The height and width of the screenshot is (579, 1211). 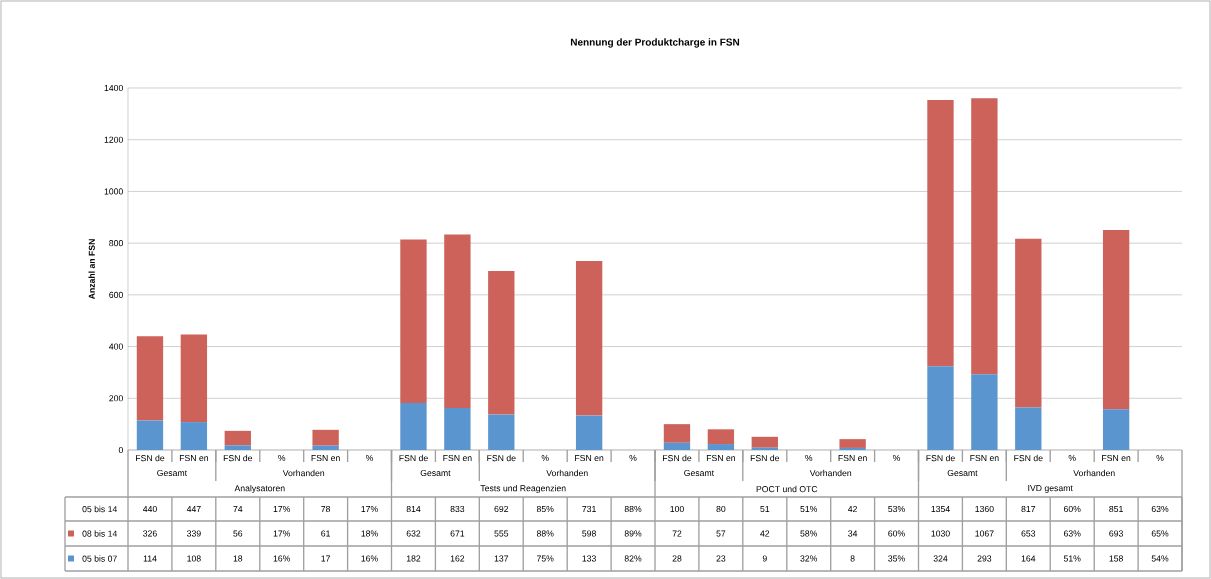 I want to click on text: 1360, so click(x=984, y=509).